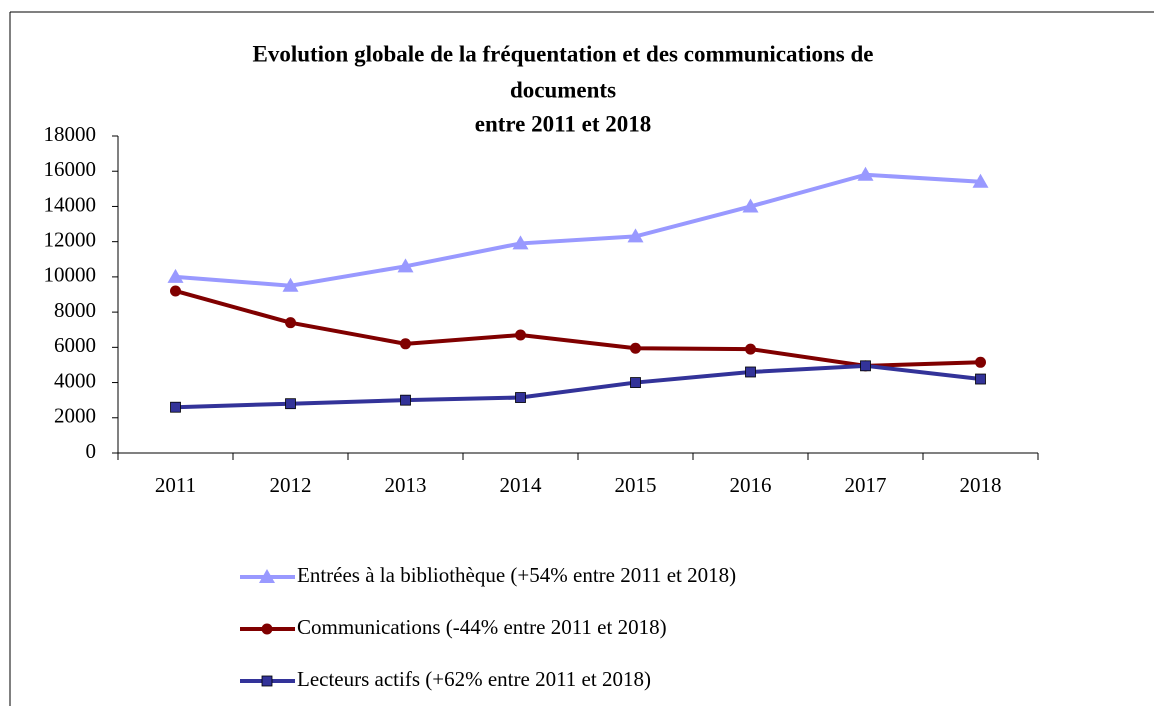 The image size is (1154, 706). Describe the element at coordinates (866, 485) in the screenshot. I see `x-tick-label: 2017` at that location.